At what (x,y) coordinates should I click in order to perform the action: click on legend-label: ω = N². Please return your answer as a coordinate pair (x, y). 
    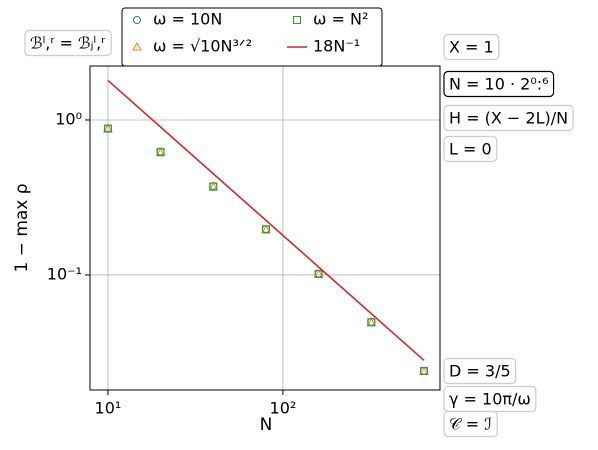
    Looking at the image, I should click on (340, 19).